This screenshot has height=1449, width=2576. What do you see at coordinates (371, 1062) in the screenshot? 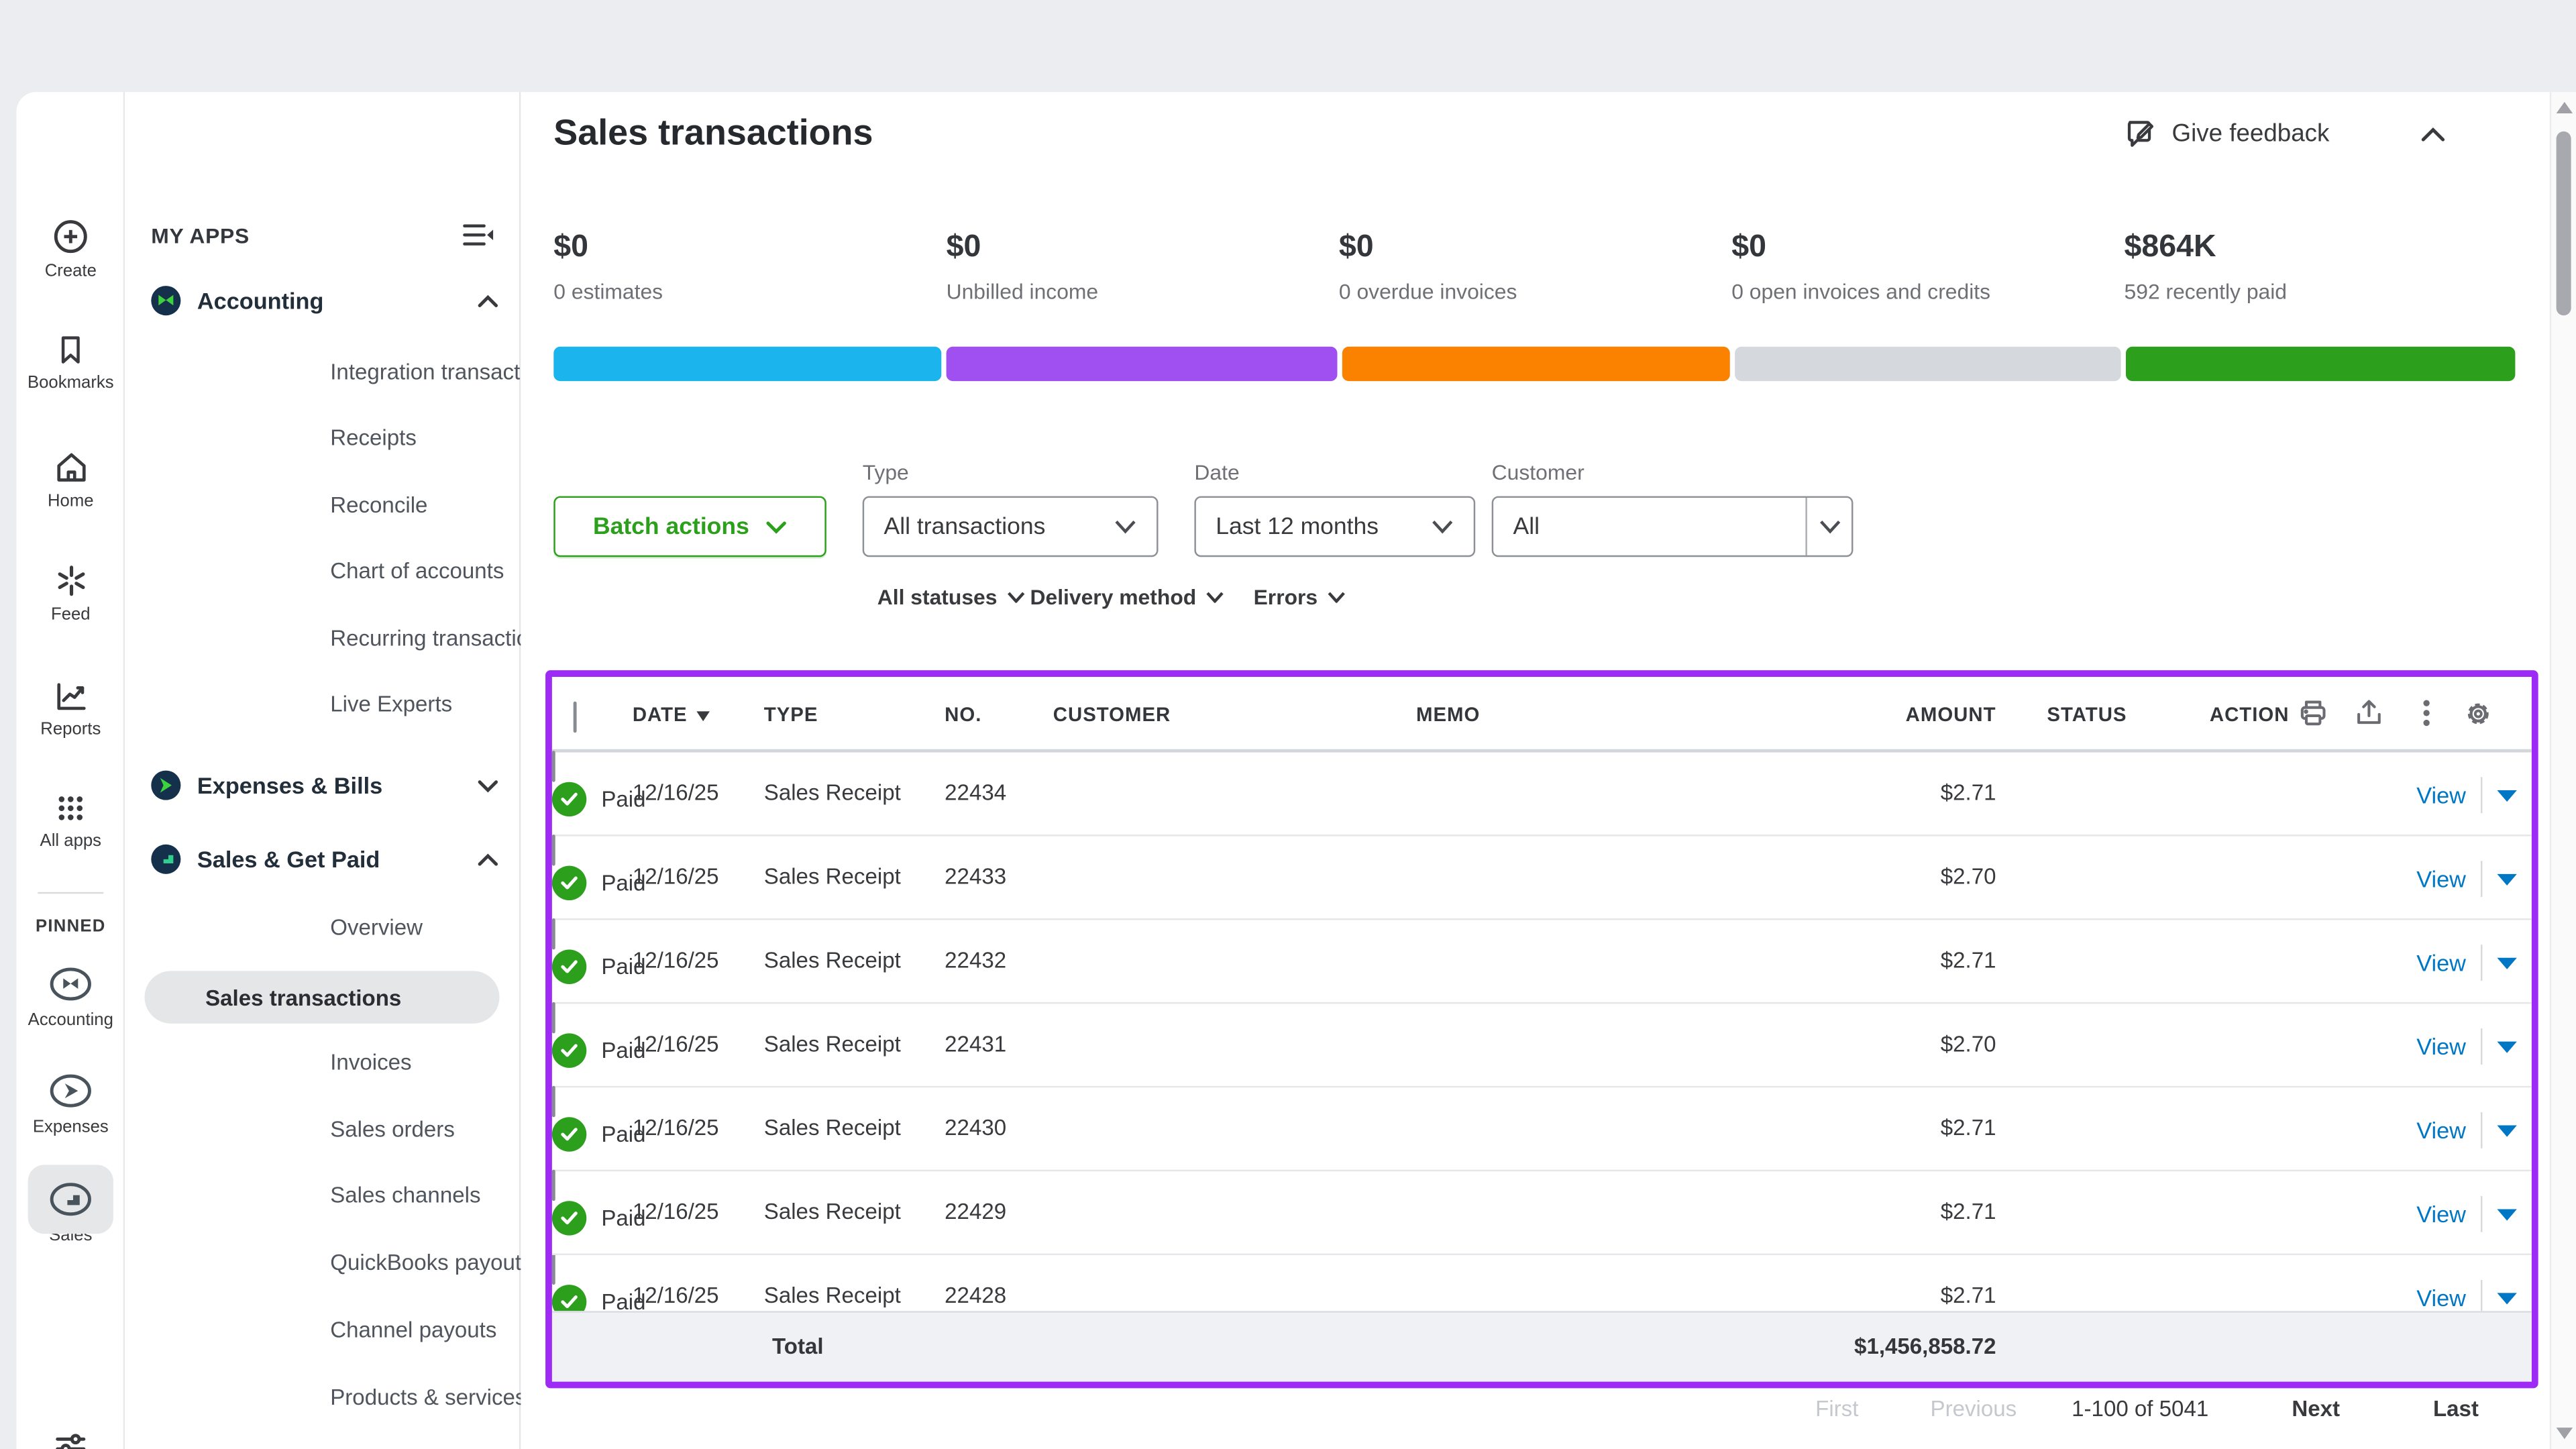
I see `nav-item-invoices: Invoices` at bounding box center [371, 1062].